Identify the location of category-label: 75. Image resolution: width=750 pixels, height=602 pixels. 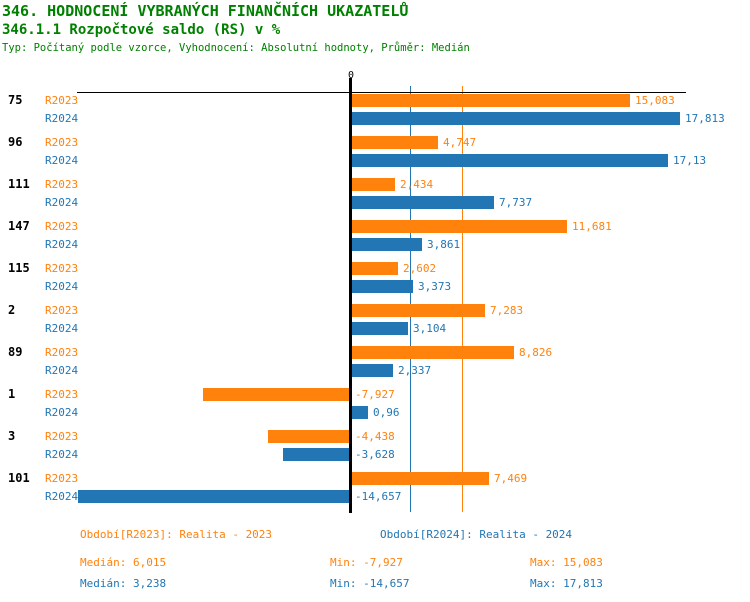
(15, 100).